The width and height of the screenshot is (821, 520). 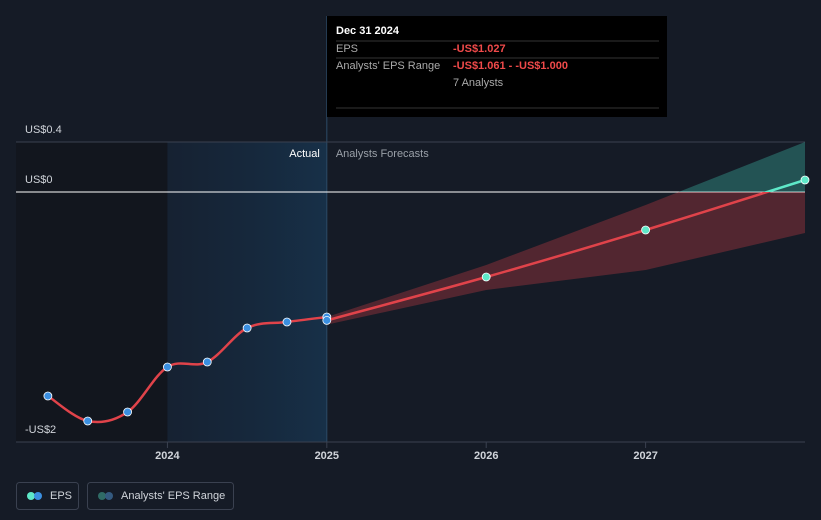 I want to click on region-label: Actual, so click(x=304, y=154).